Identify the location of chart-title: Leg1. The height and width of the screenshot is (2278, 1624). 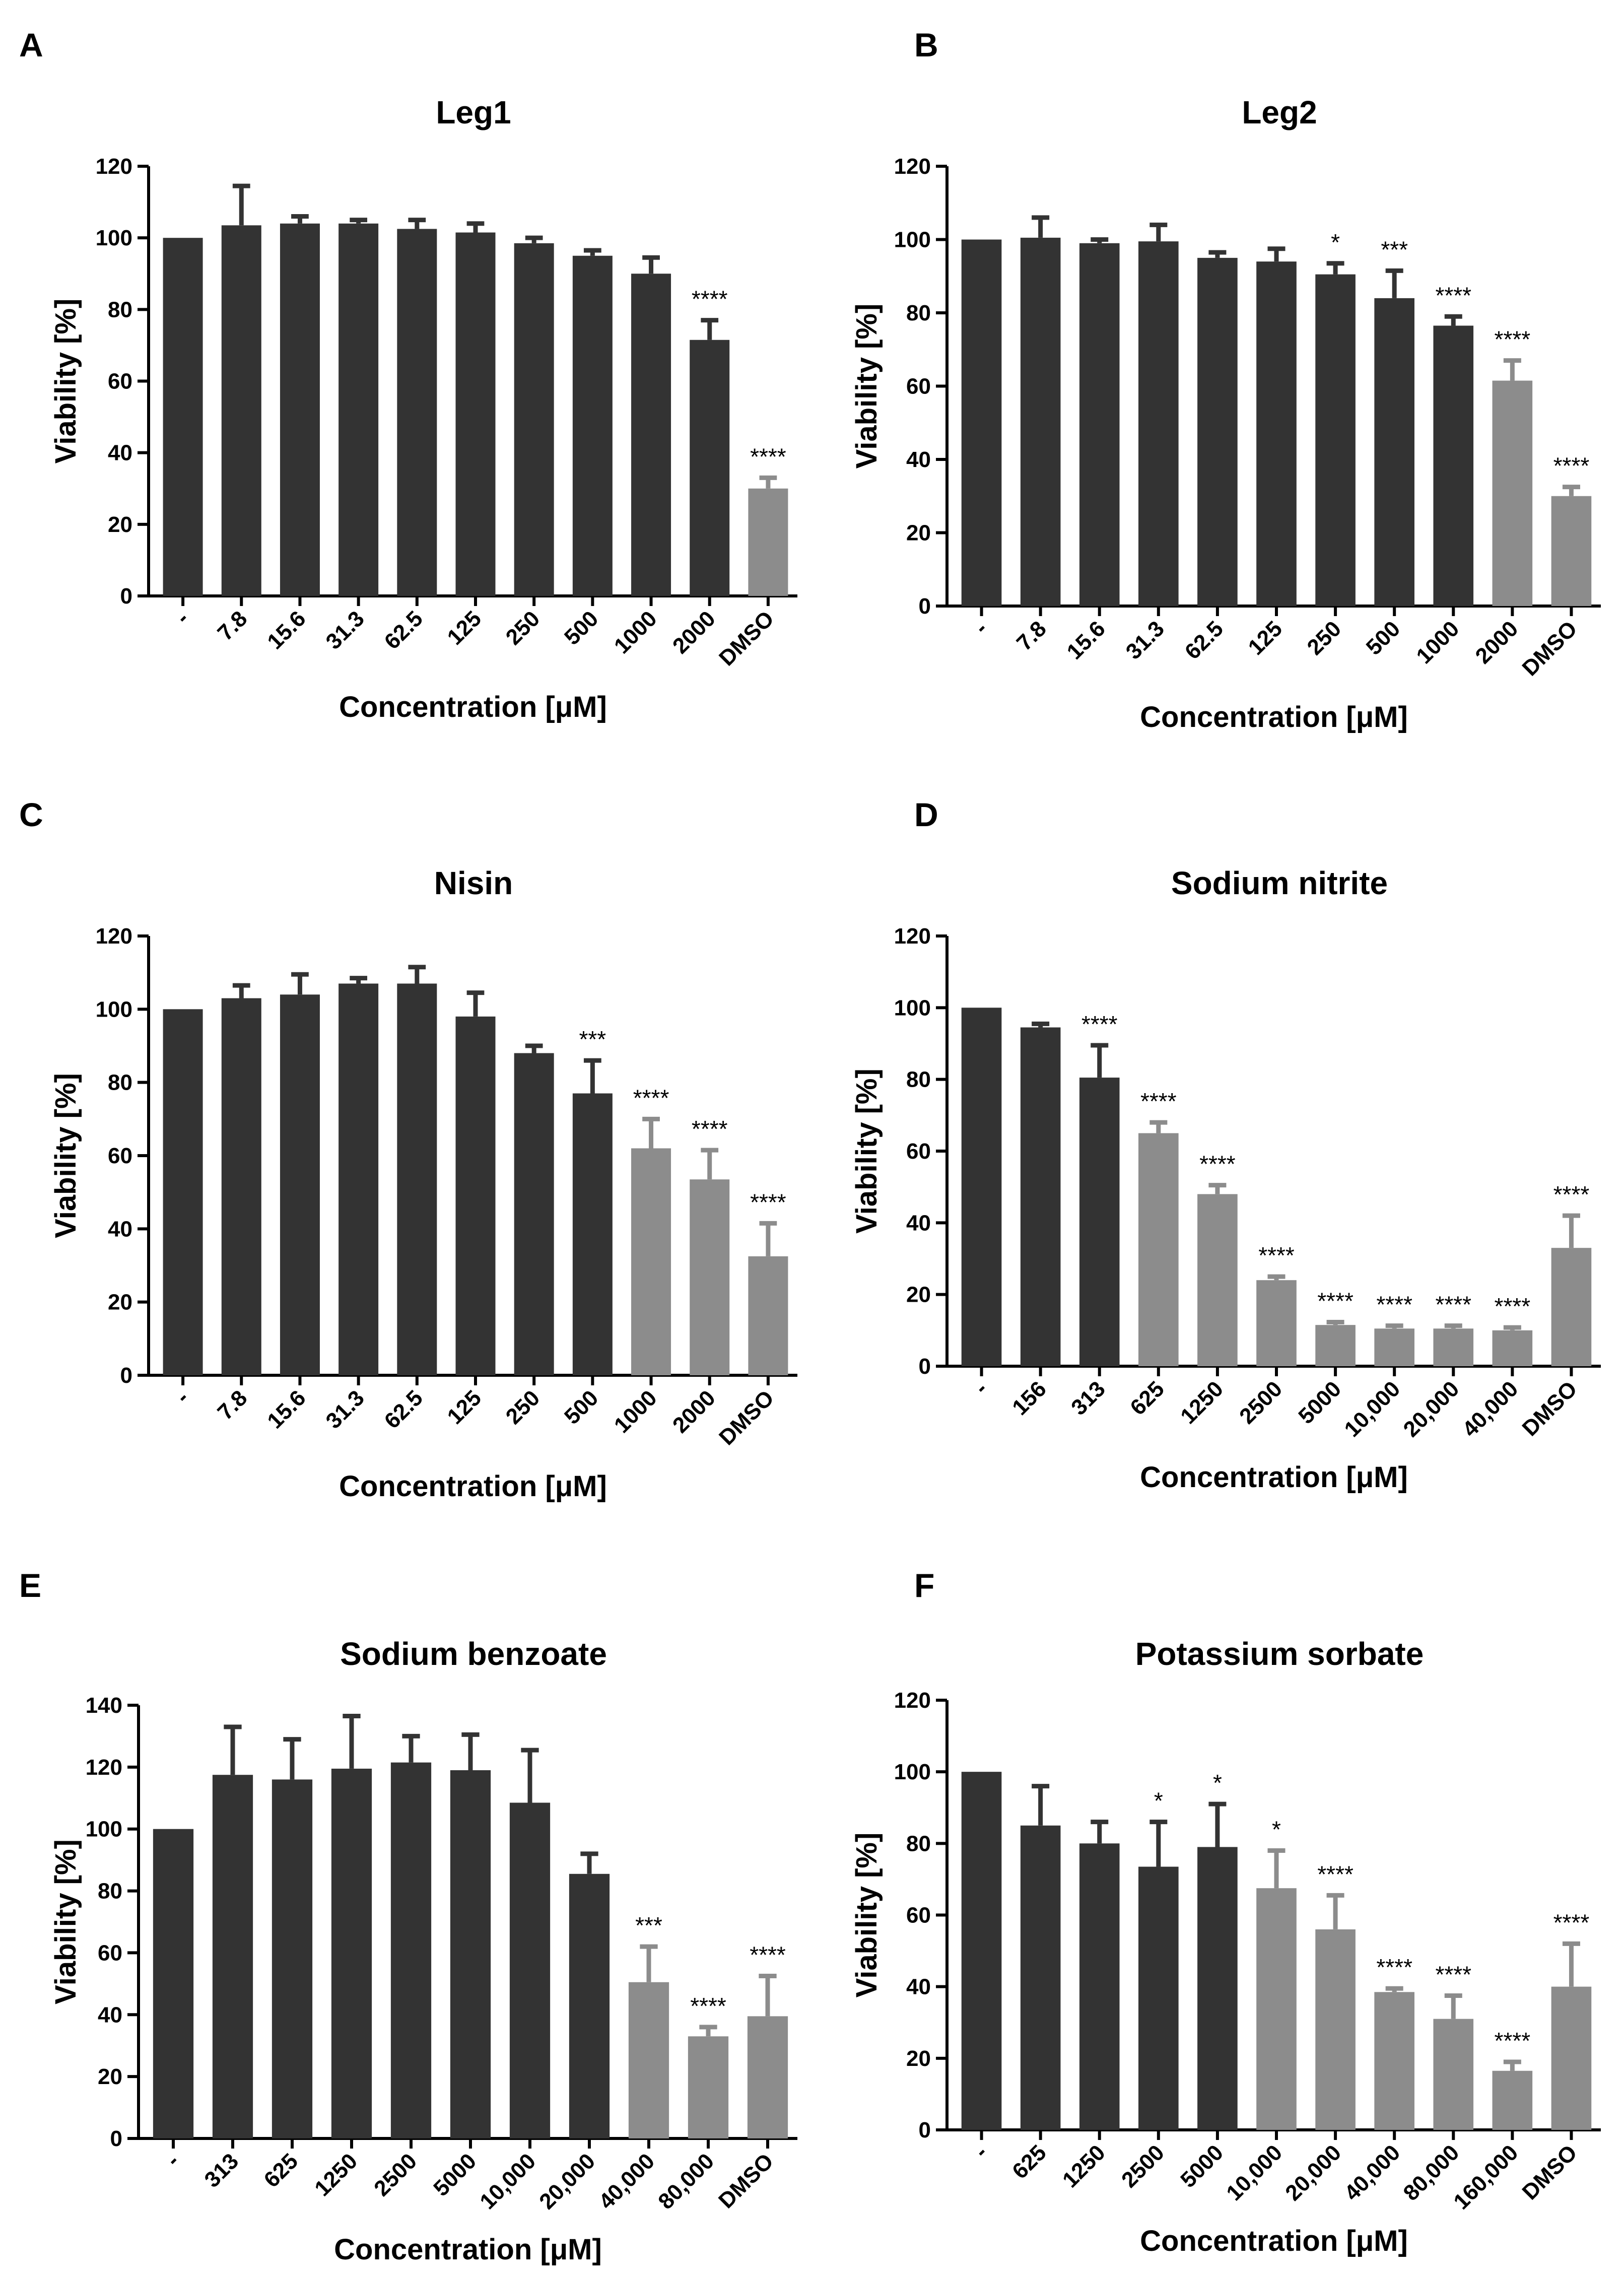
(473, 112).